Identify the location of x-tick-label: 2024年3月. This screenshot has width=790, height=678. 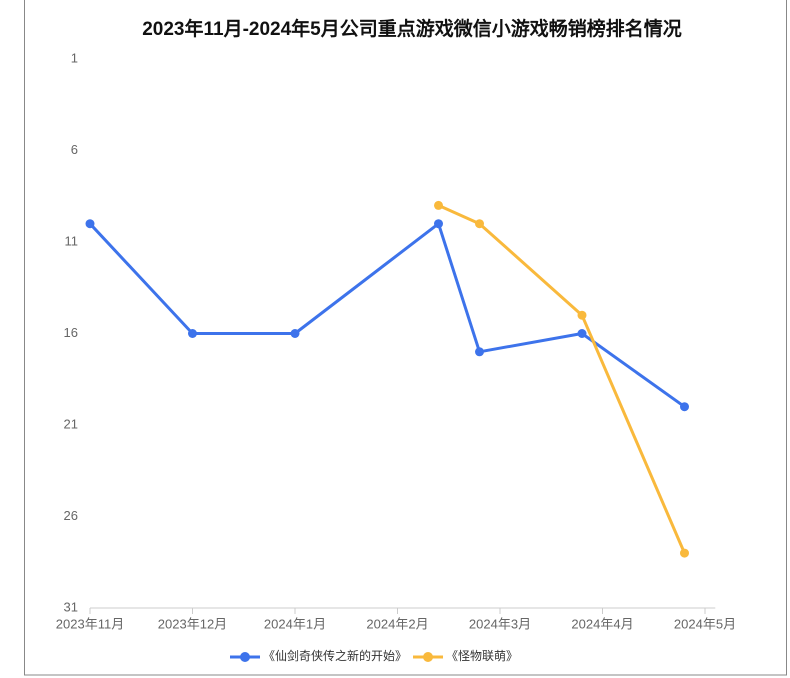
(500, 623).